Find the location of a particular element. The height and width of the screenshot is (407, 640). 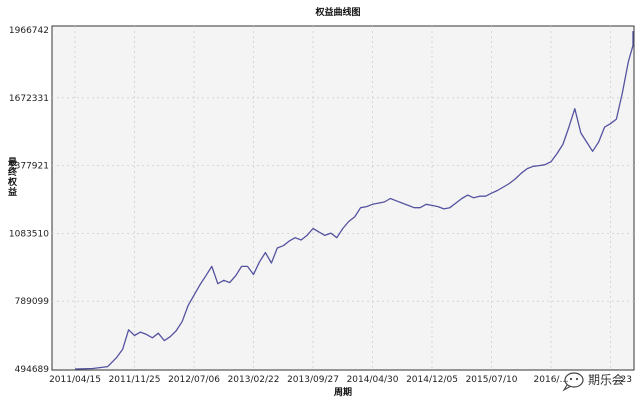

x-tick-label: 2011/04/15 is located at coordinates (75, 380).